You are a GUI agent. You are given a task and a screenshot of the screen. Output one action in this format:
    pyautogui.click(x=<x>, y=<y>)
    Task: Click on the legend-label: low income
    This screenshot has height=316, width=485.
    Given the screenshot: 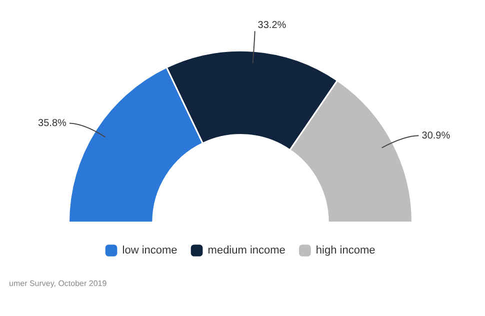 What is the action you would take?
    pyautogui.click(x=150, y=250)
    